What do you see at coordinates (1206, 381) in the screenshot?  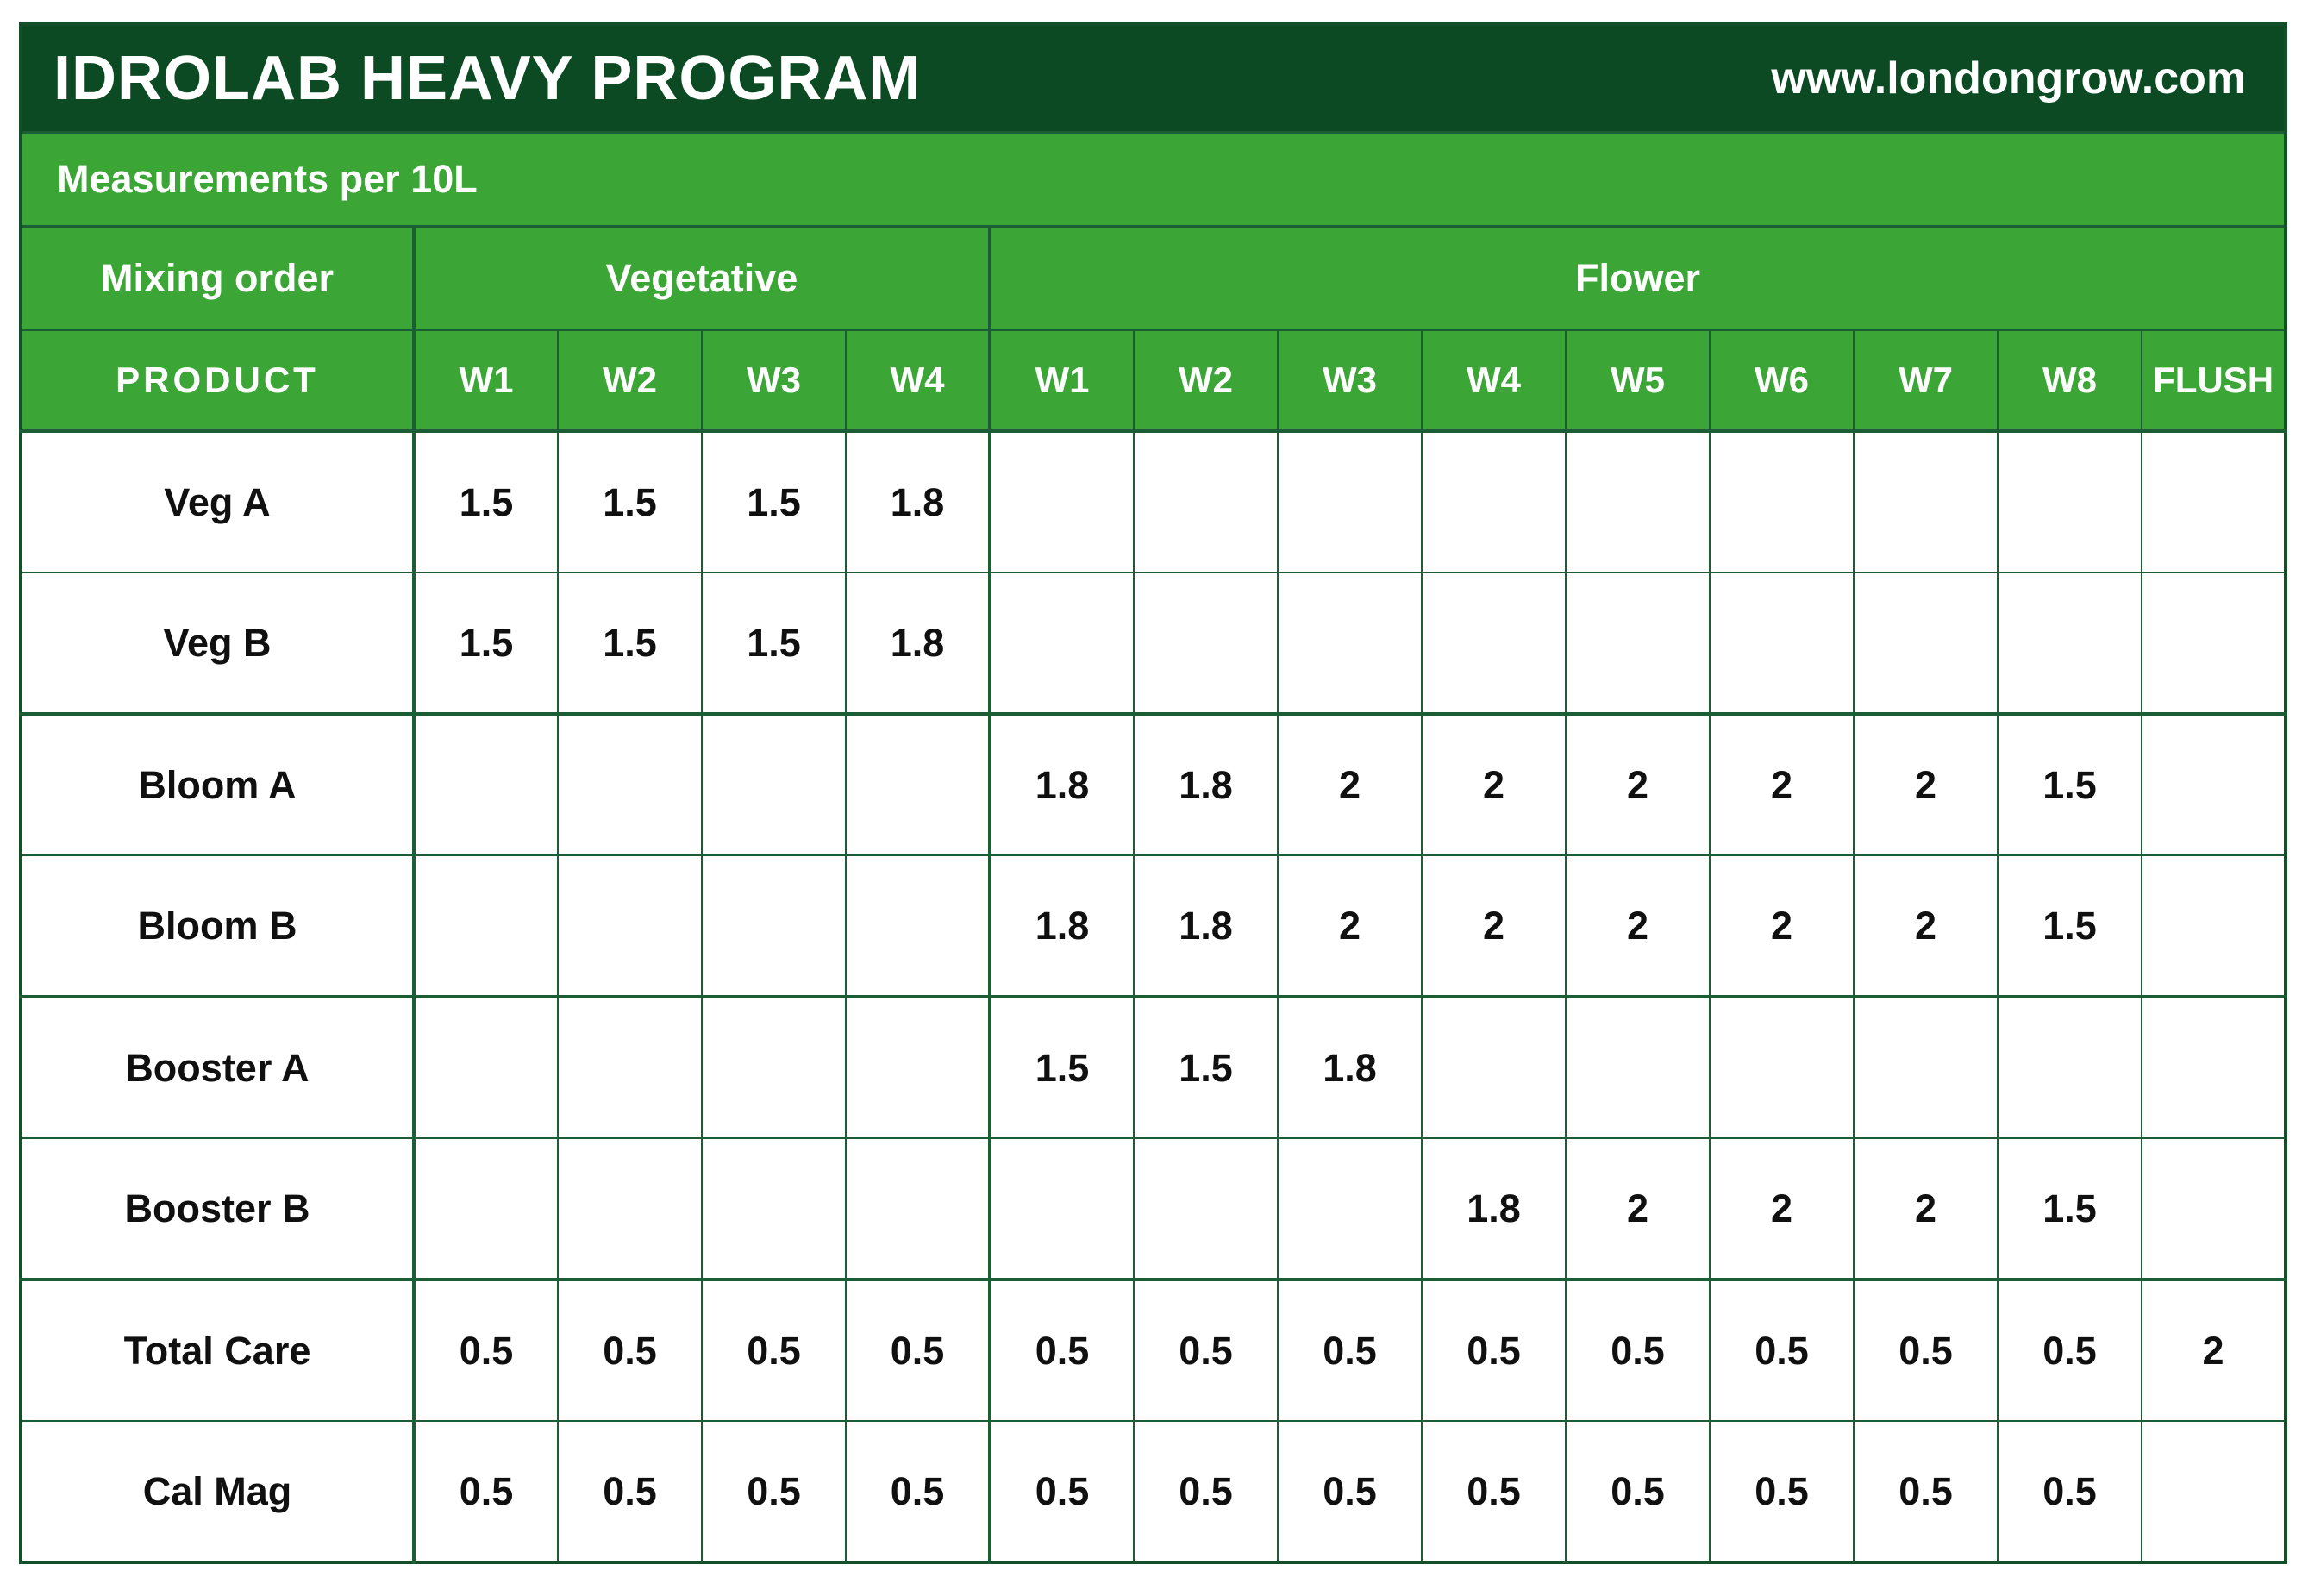 I see `flower-week-header: W2` at bounding box center [1206, 381].